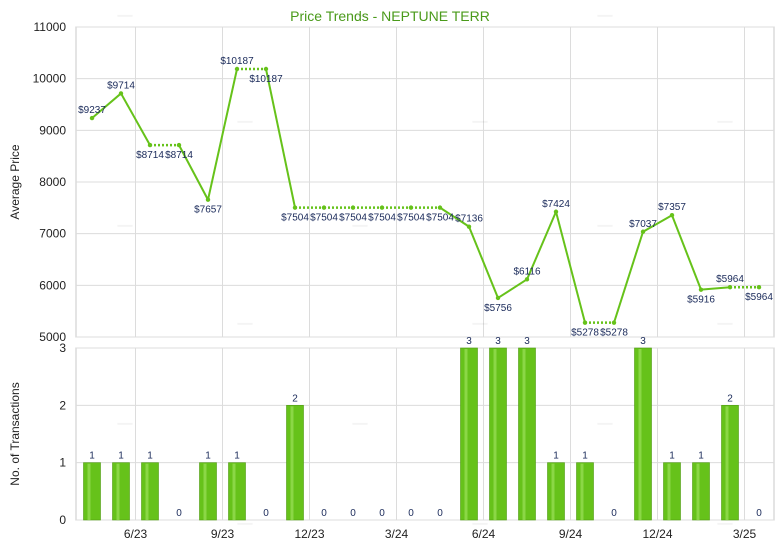 This screenshot has height=550, width=780. What do you see at coordinates (440, 534) in the screenshot?
I see `x-axis-ticks: 6/23 9/23 12/23 3/24 6/24 9/24 12/24 3/25` at bounding box center [440, 534].